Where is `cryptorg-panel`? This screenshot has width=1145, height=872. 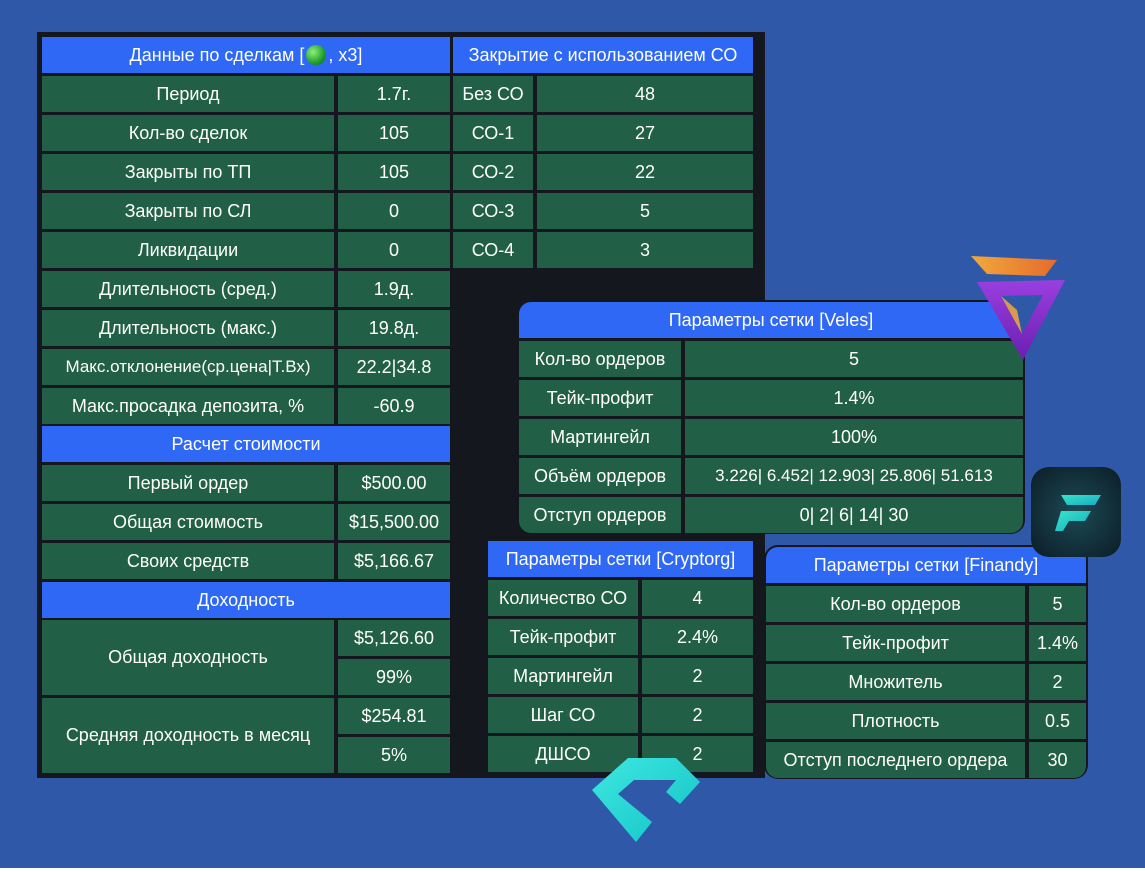 cryptorg-panel is located at coordinates (620, 656).